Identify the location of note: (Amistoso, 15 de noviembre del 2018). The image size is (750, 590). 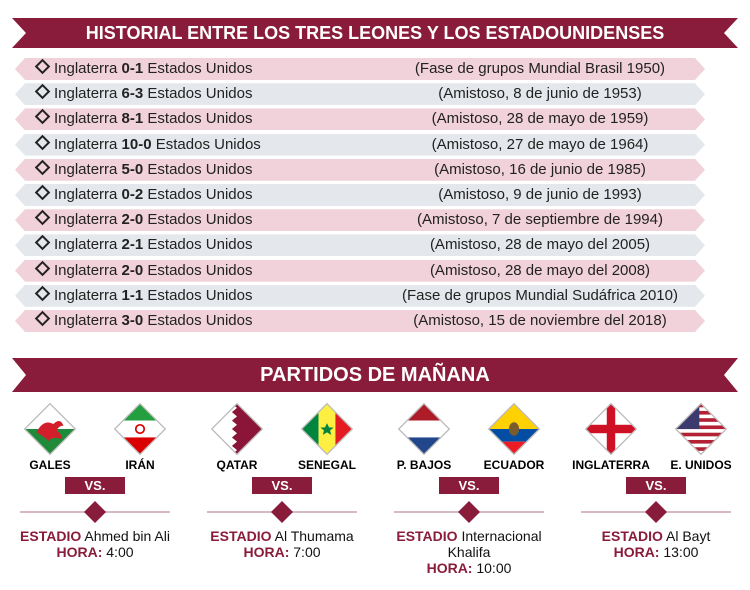
(540, 320).